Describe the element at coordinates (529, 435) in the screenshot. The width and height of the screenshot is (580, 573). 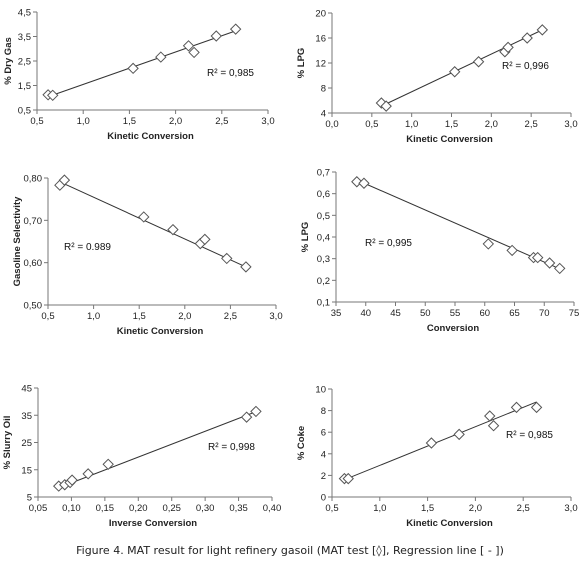
I see `r-squared-label: R² = 0,985` at that location.